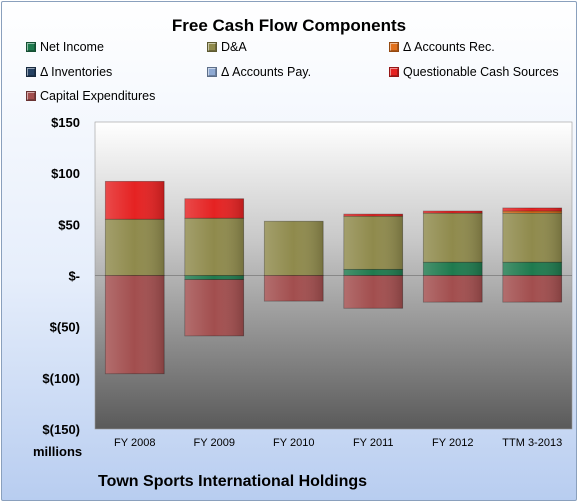  I want to click on legend-label: D&A, so click(234, 47).